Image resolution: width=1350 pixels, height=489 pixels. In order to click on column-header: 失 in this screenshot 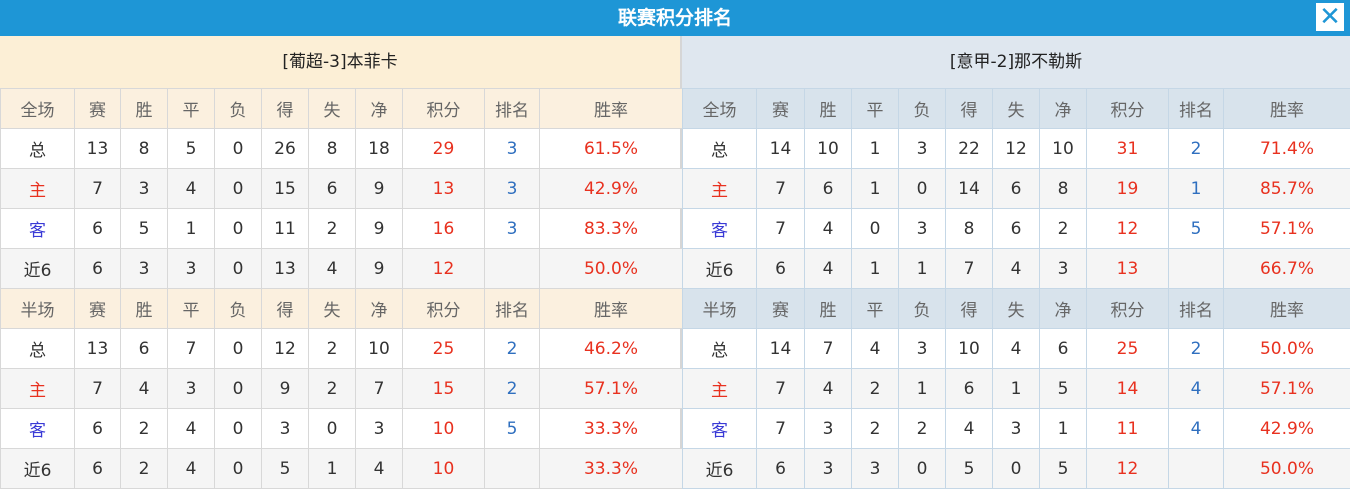, I will do `click(332, 109)`.